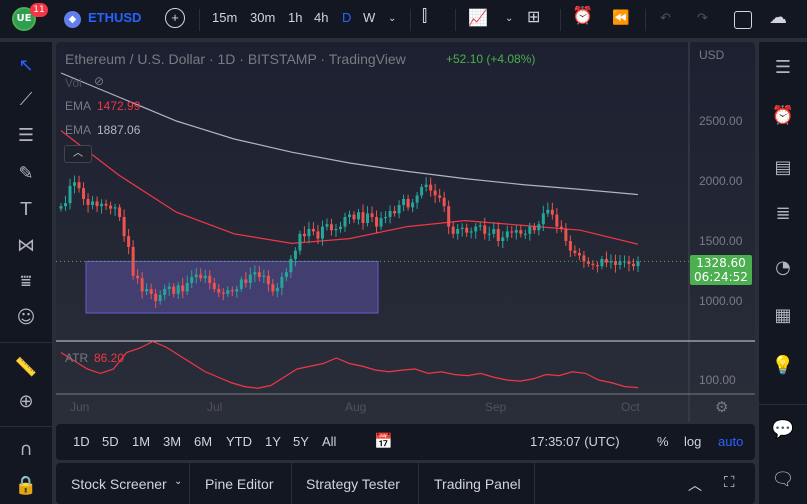  Describe the element at coordinates (141, 441) in the screenshot. I see `range-1m: 1M` at that location.